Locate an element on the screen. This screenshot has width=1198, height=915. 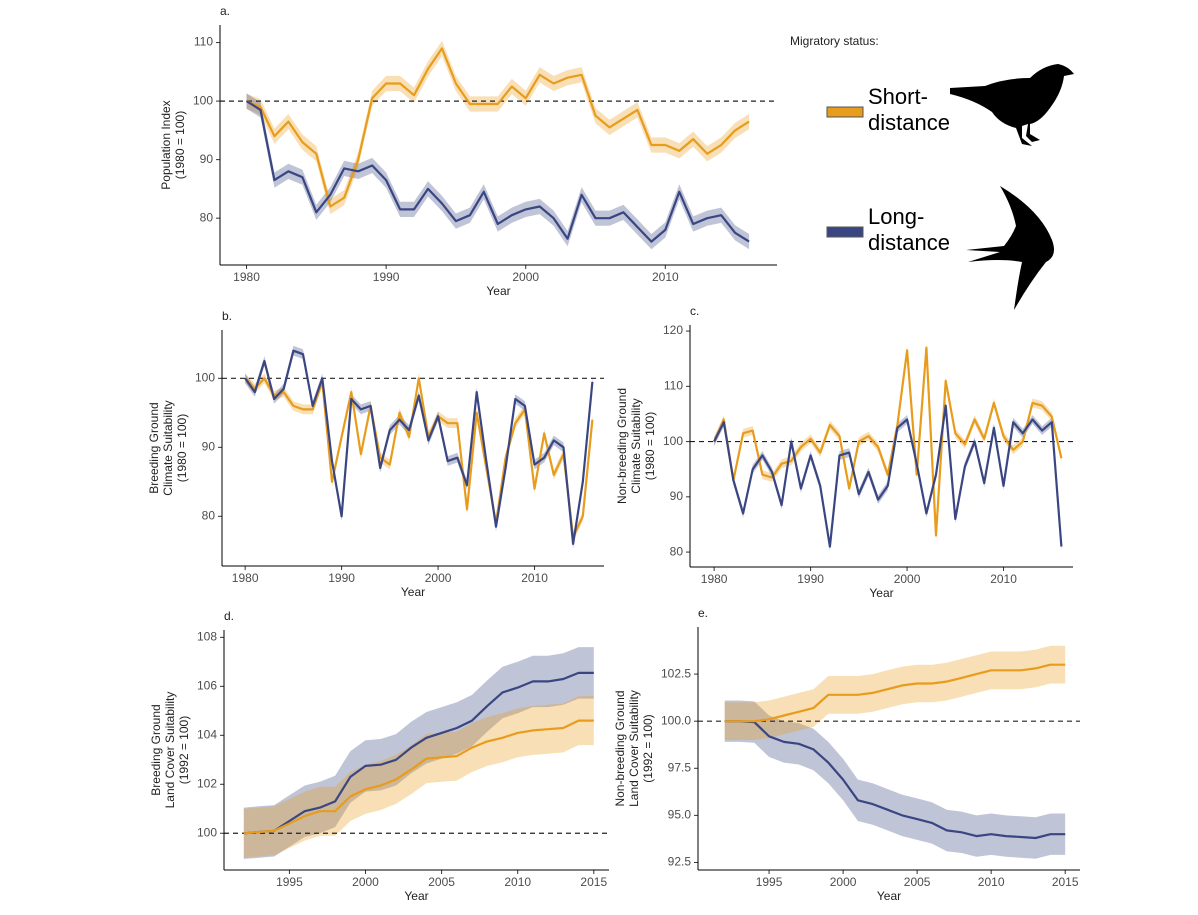
panel-label: c. is located at coordinates (694, 311).